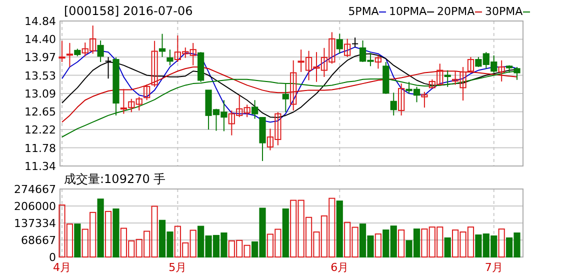 The width and height of the screenshot is (578, 276). I want to click on x-tick-label: 6月, so click(339, 267).